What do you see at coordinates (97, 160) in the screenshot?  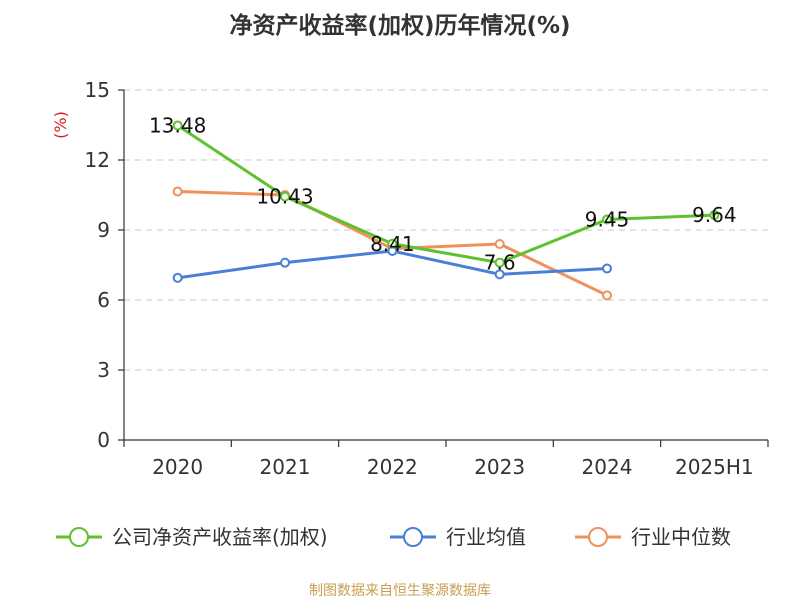 I see `y-tick-label: 12` at bounding box center [97, 160].